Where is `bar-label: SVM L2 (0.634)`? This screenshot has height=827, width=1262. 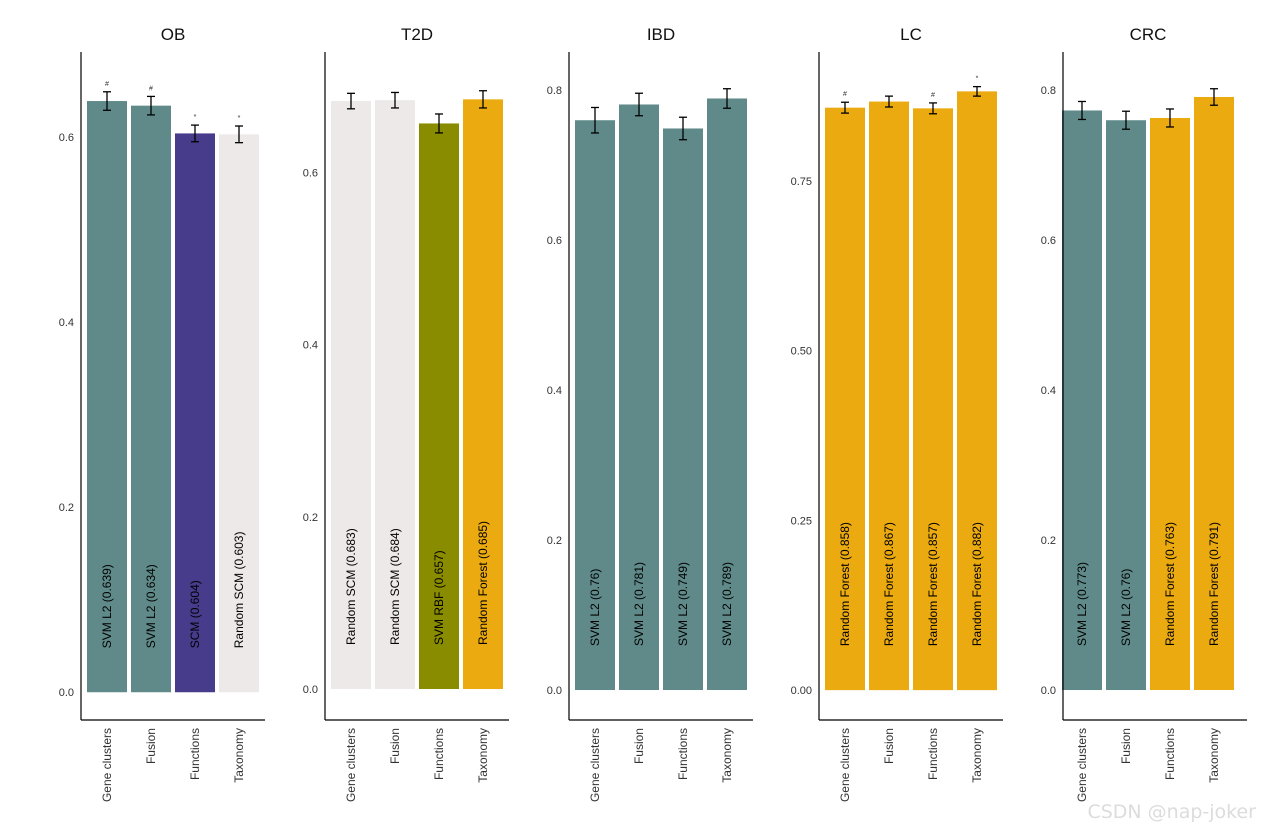 bar-label: SVM L2 (0.634) is located at coordinates (151, 606).